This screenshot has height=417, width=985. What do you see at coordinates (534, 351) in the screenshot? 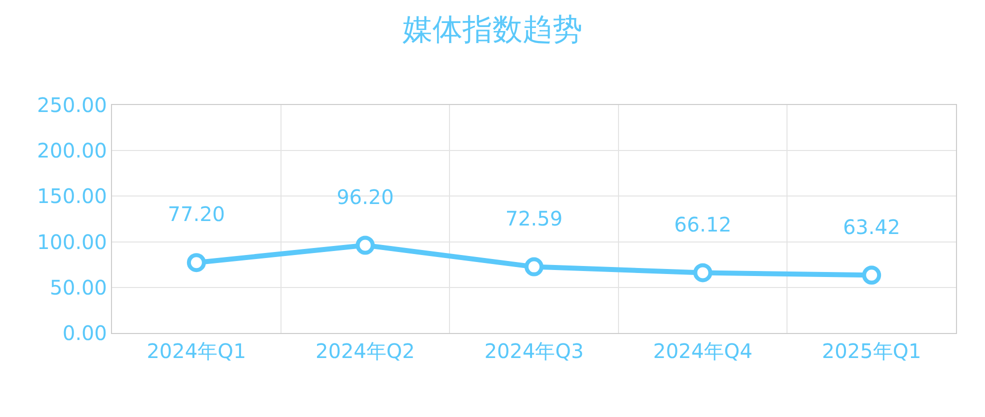
I see `x-tick-label: 2024年Q3` at bounding box center [534, 351].